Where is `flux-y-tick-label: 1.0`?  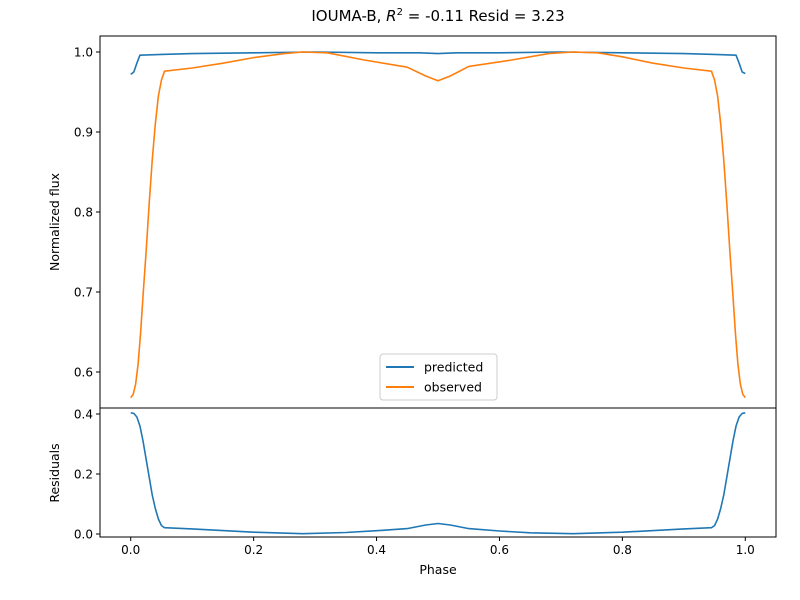 flux-y-tick-label: 1.0 is located at coordinates (83, 52).